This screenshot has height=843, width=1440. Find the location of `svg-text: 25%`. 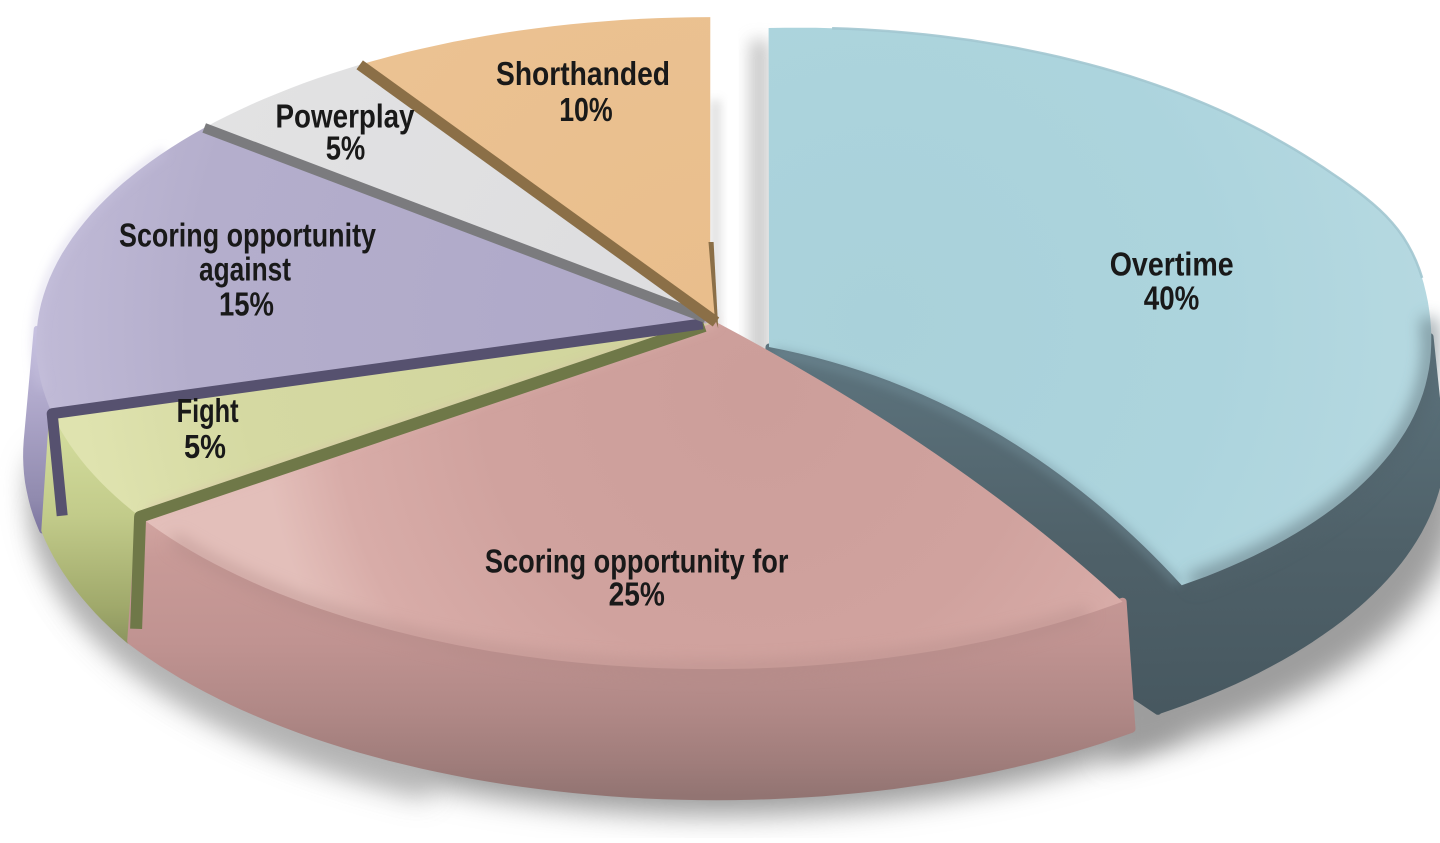

svg-text: 25% is located at coordinates (637, 594).